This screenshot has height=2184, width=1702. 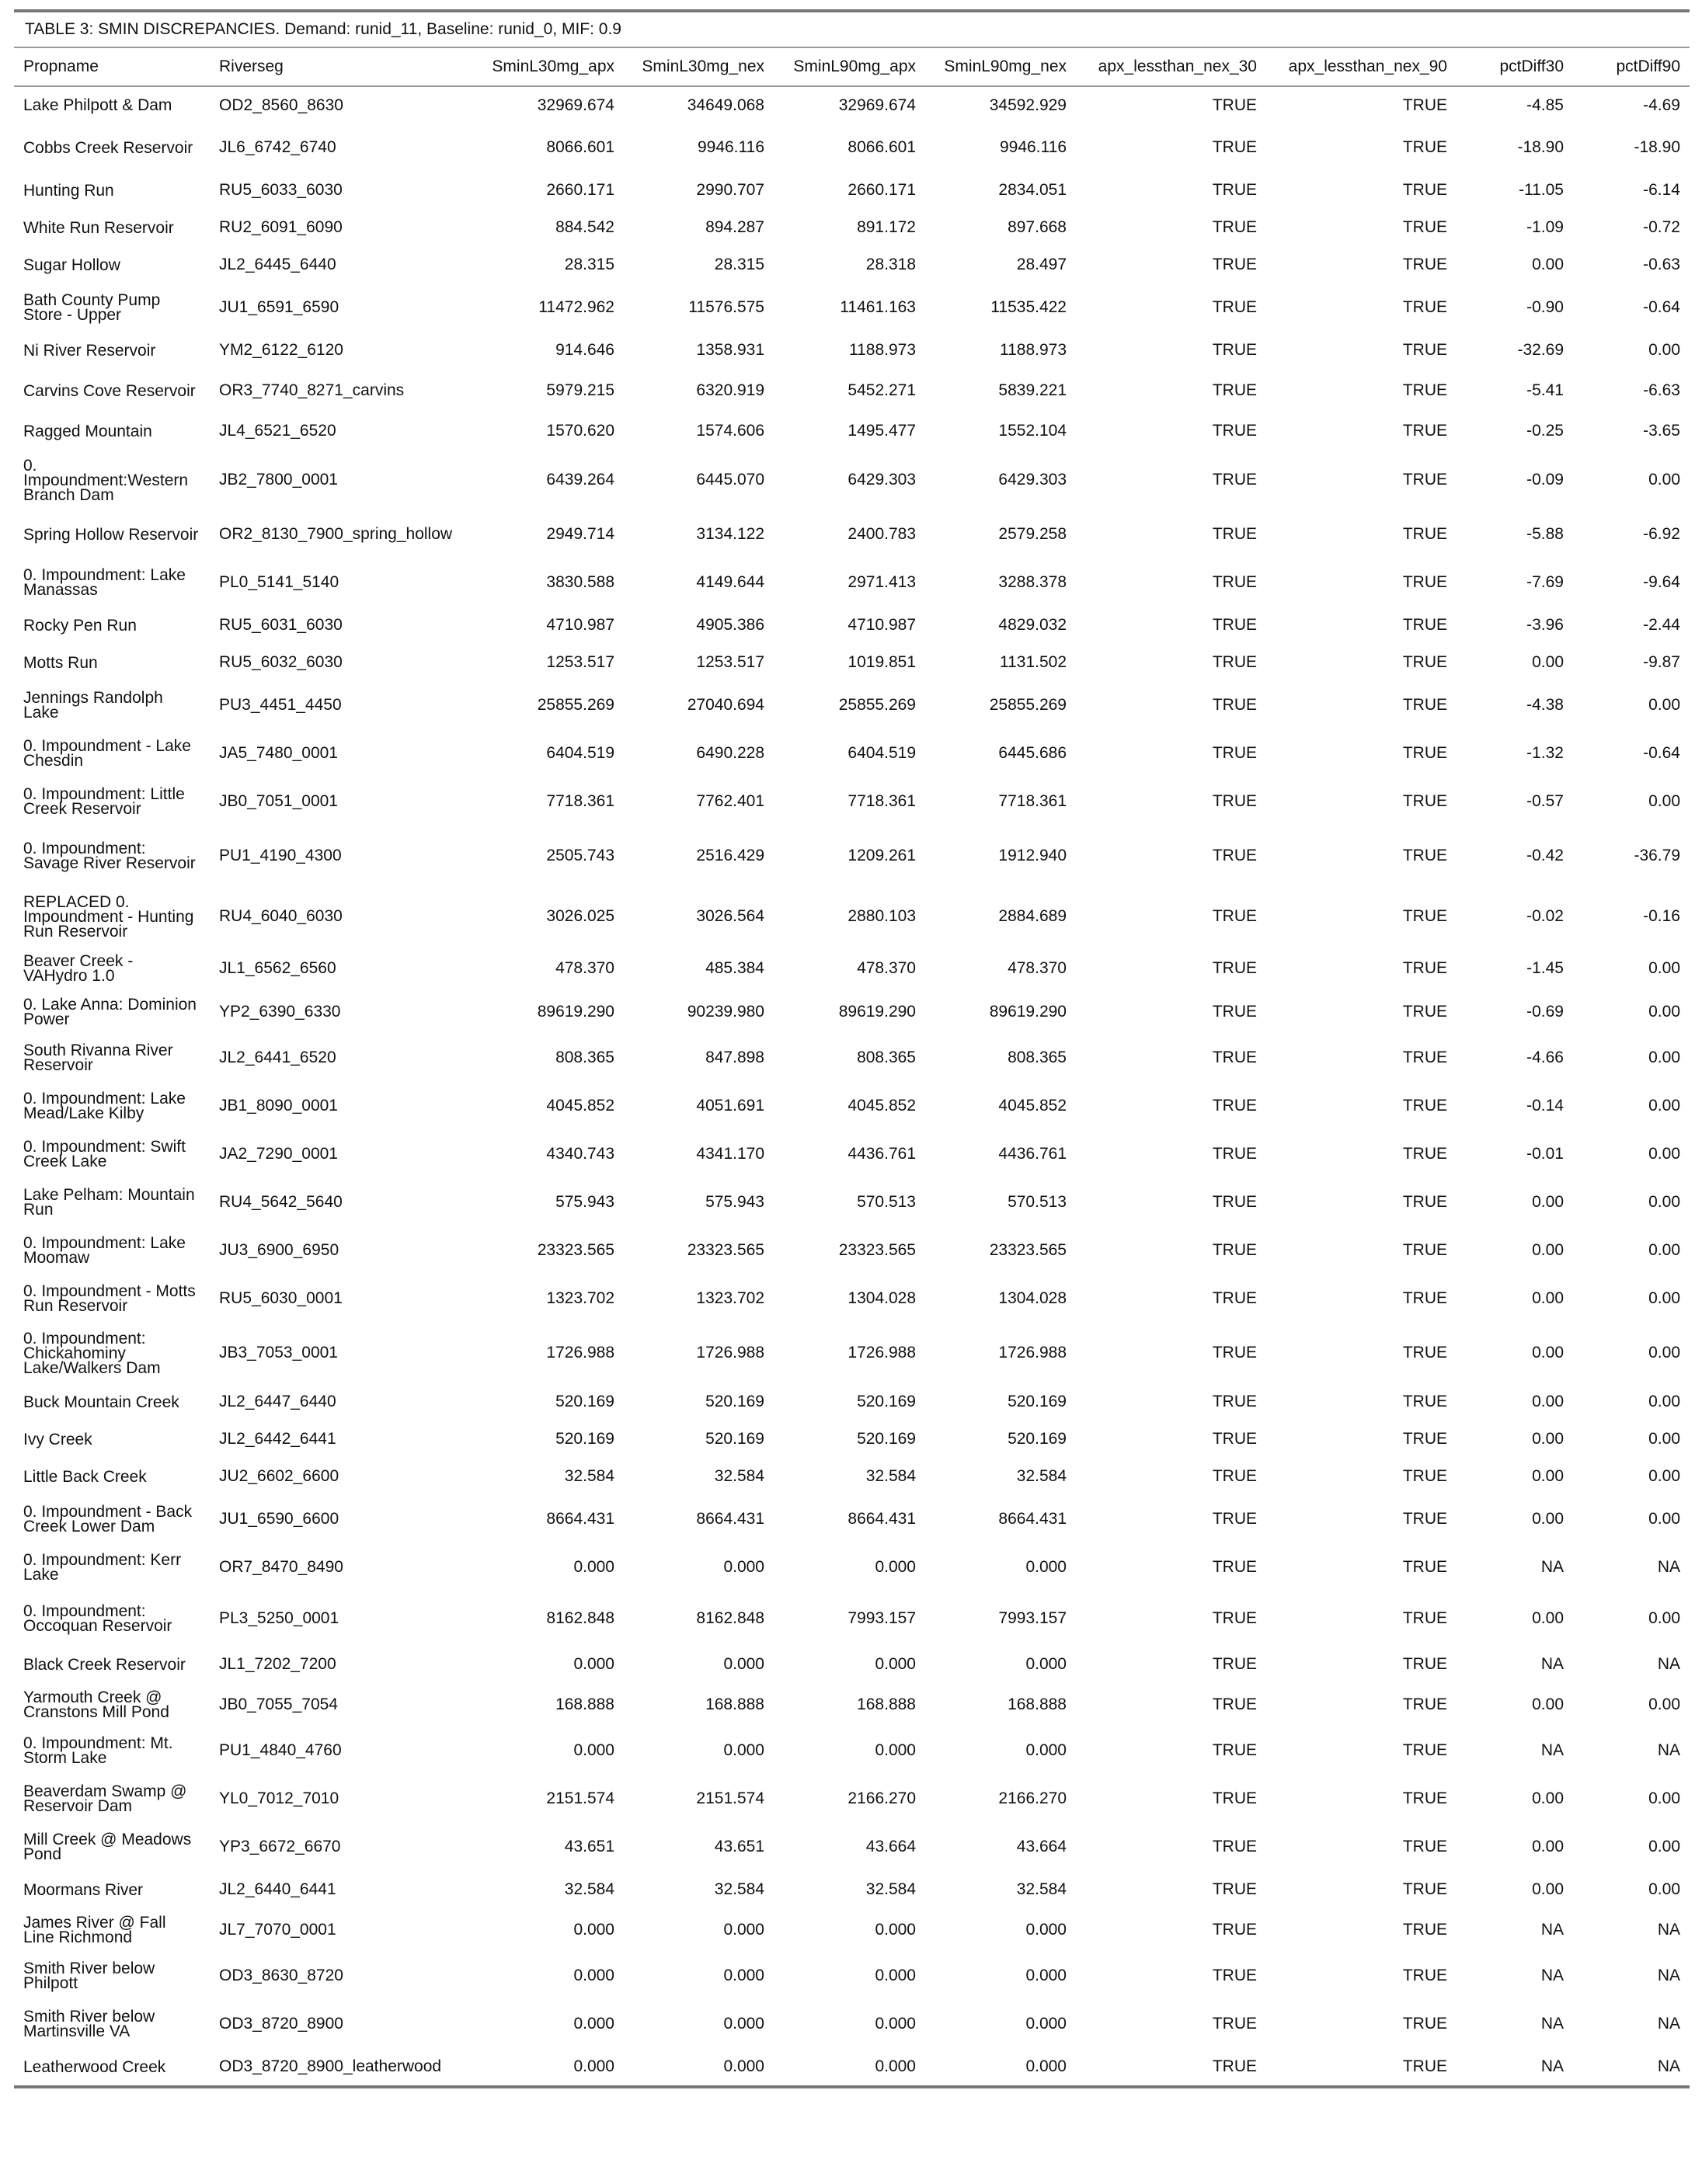 What do you see at coordinates (277, 147) in the screenshot?
I see `cell-riverseg: JL6_6742_6740` at bounding box center [277, 147].